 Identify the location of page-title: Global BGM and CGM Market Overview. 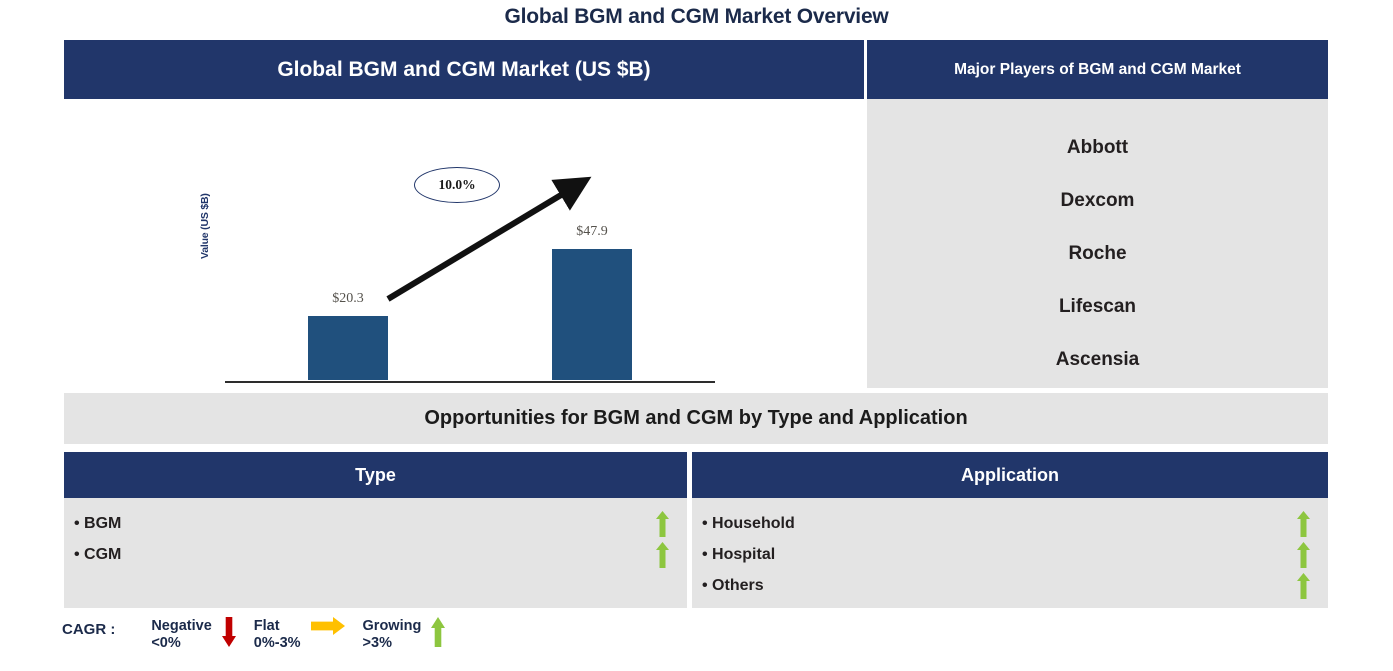
(696, 16).